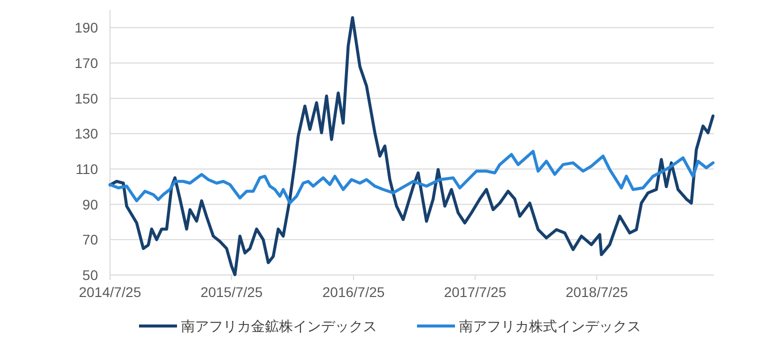 The image size is (780, 344). Describe the element at coordinates (475, 292) in the screenshot. I see `x-tick-label: 2017/7/25` at that location.